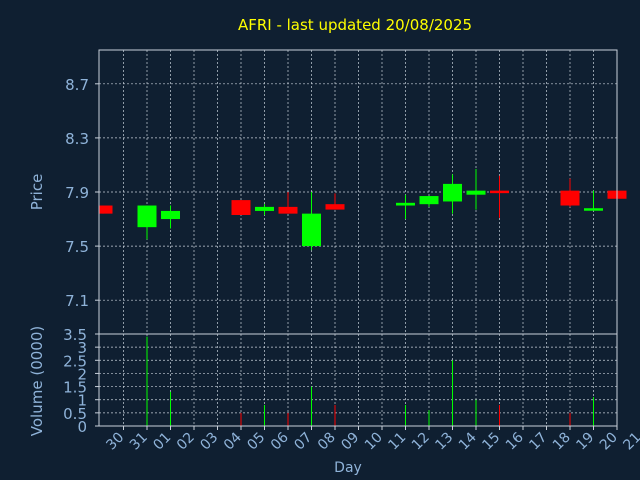 The image size is (640, 480). What do you see at coordinates (162, 442) in the screenshot?
I see `x-tick-label: 01` at bounding box center [162, 442].